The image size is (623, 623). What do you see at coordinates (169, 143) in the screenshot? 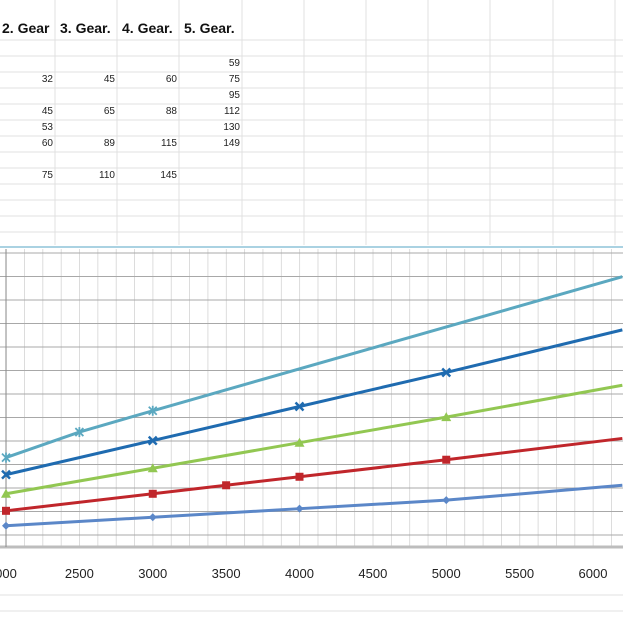
I see `table-cell: 115` at bounding box center [169, 143].